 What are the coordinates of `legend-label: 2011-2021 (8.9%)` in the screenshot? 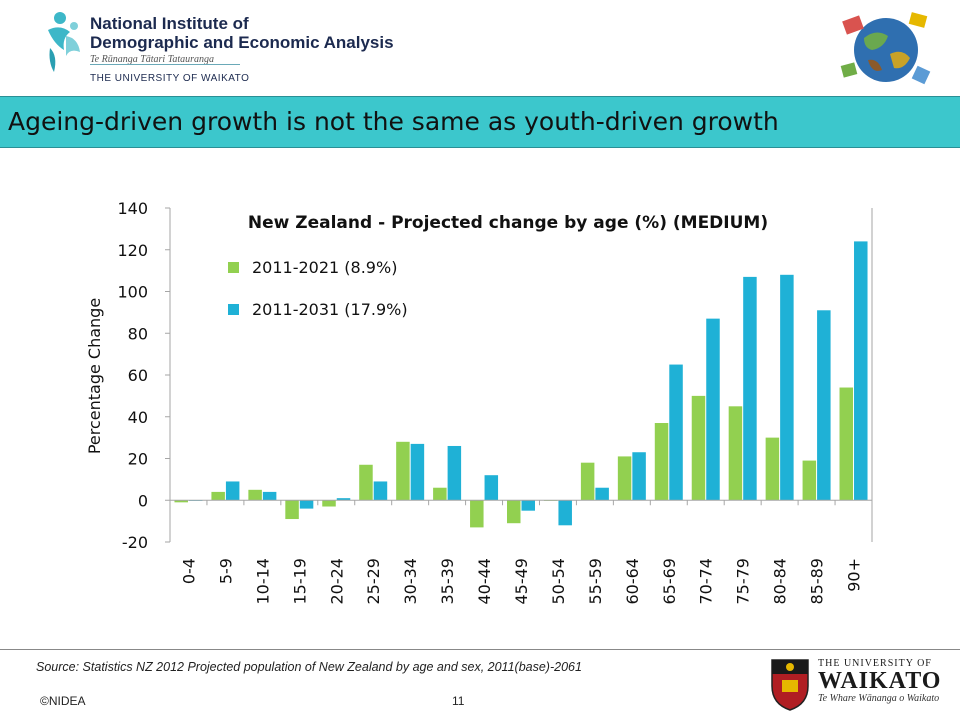 It's located at (324, 267).